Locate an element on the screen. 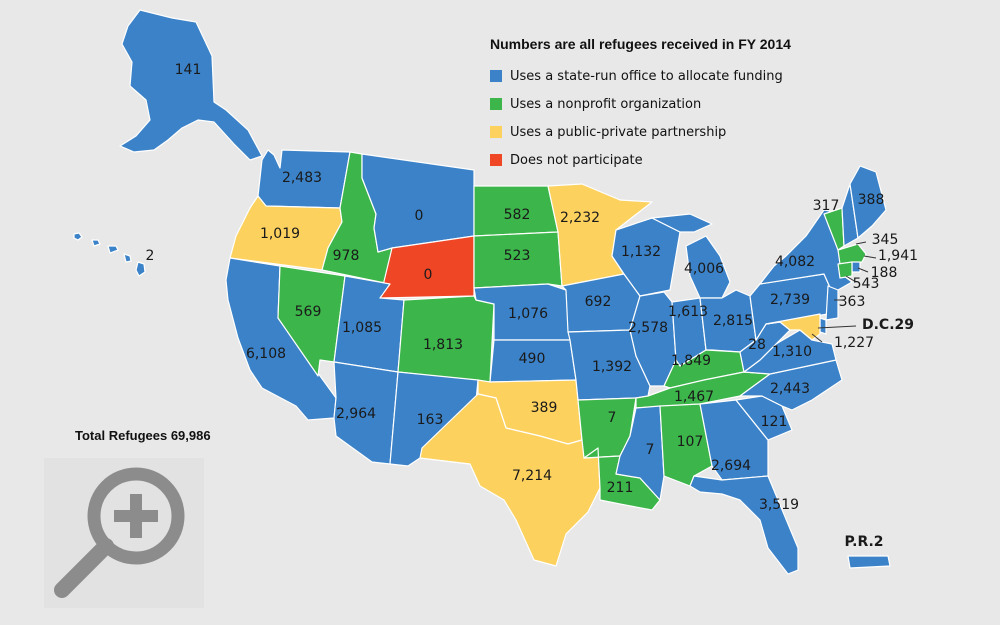  state-value-ar: 7 is located at coordinates (612, 418).